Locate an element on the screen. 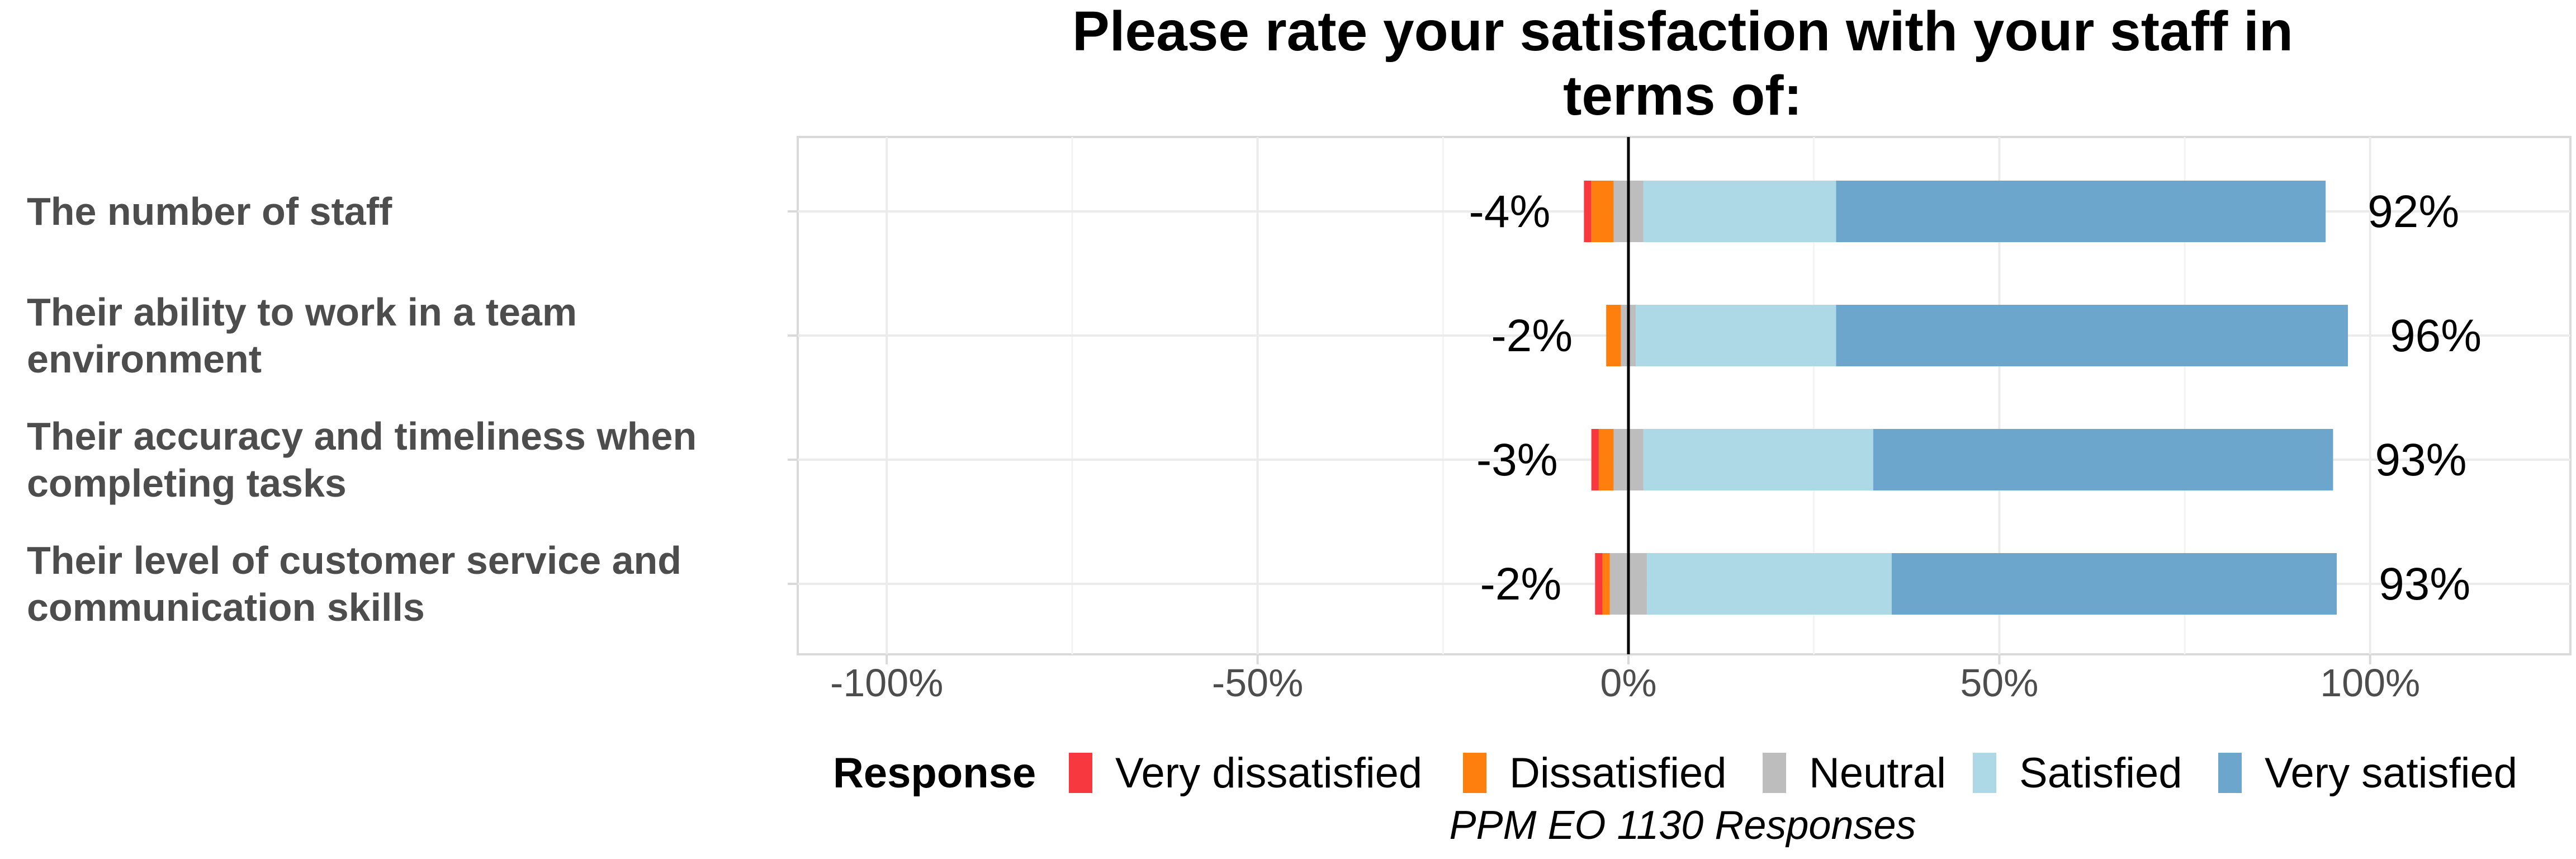  category-label: environment is located at coordinates (144, 359).